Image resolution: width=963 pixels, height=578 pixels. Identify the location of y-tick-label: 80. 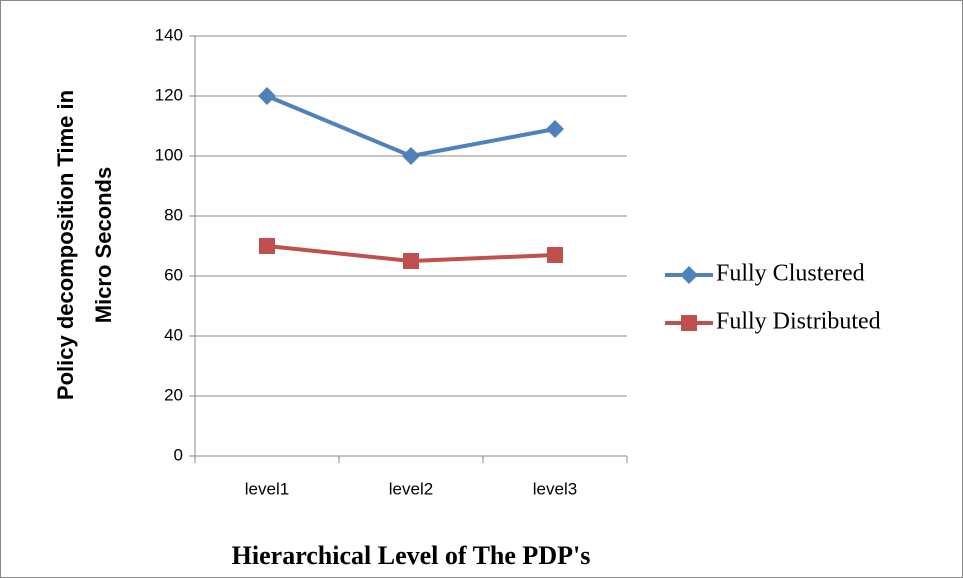
(173, 214).